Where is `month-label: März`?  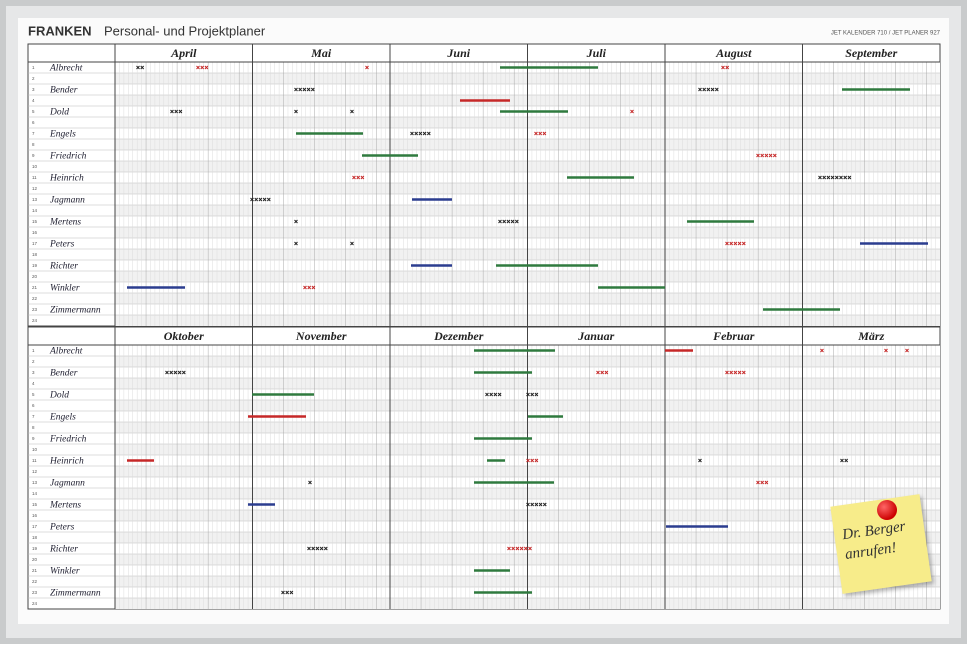 month-label: März is located at coordinates (870, 336).